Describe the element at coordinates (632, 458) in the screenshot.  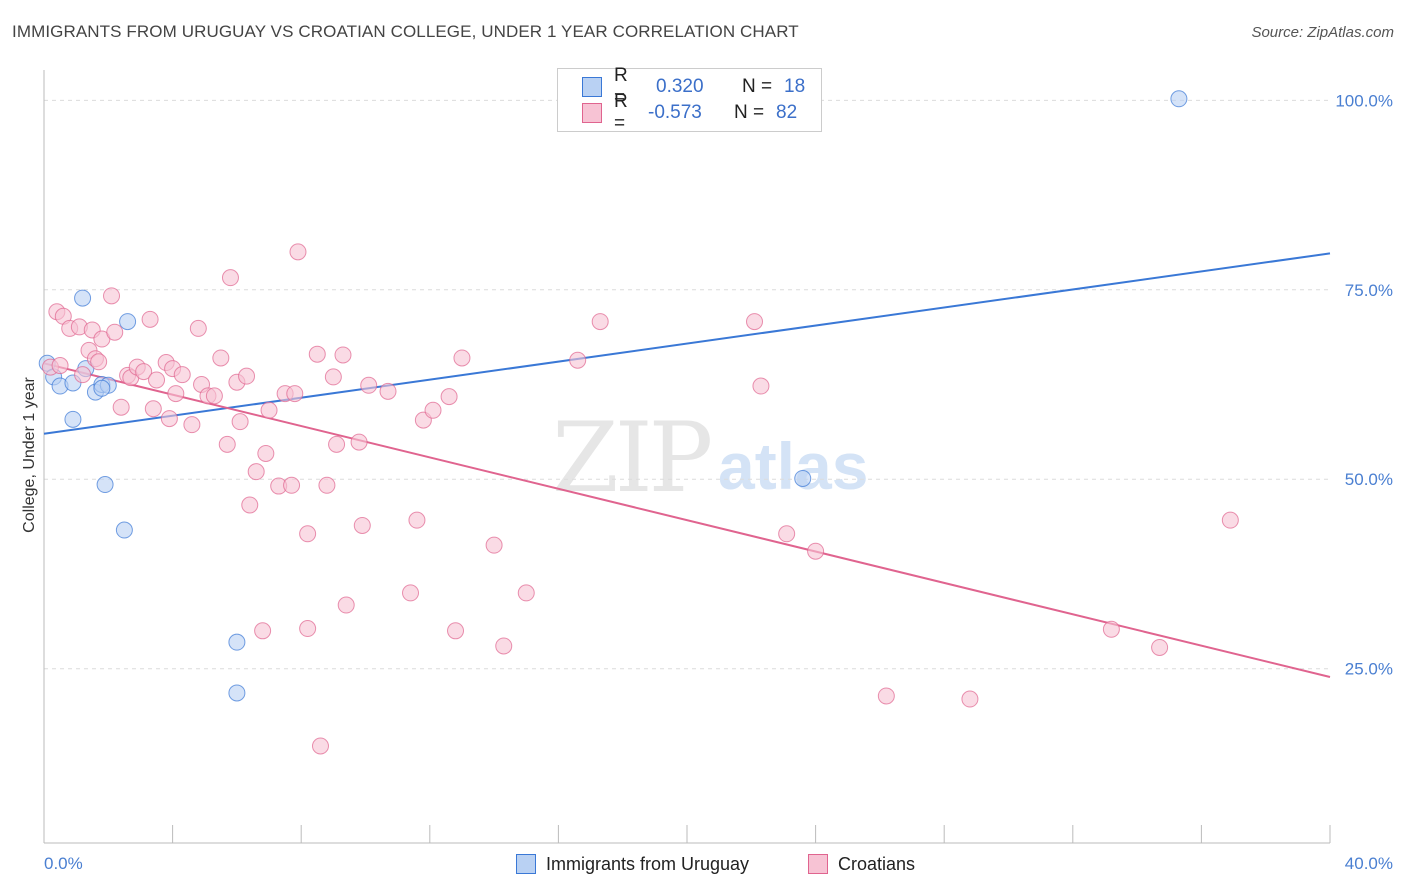
I see `watermark-zip: ZIP` at that location.